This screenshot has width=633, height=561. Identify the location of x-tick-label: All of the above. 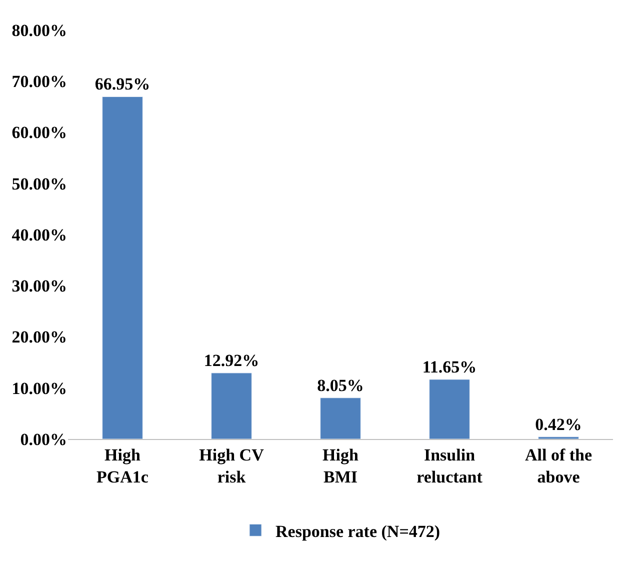
(558, 465).